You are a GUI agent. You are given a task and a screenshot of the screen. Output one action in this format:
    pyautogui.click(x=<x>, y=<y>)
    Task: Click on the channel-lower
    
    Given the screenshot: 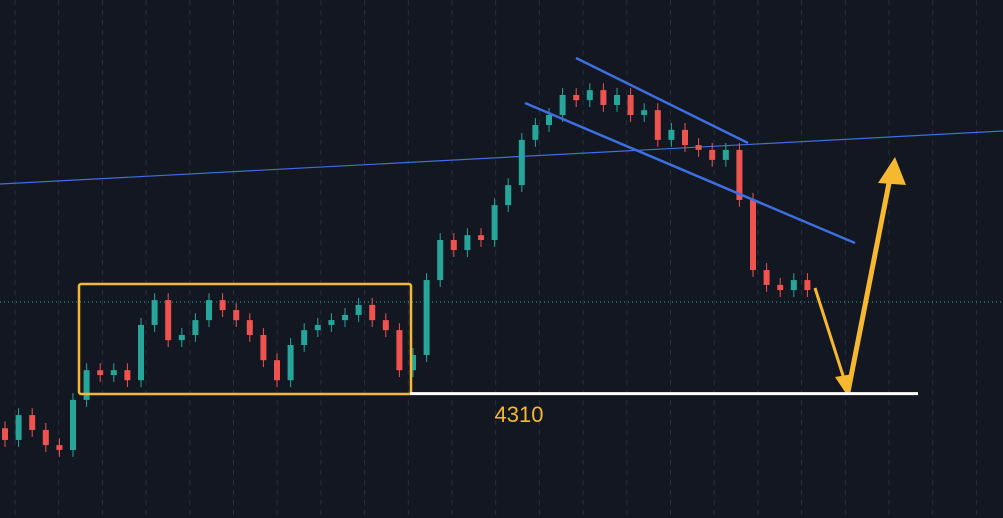 What is the action you would take?
    pyautogui.click(x=690, y=173)
    